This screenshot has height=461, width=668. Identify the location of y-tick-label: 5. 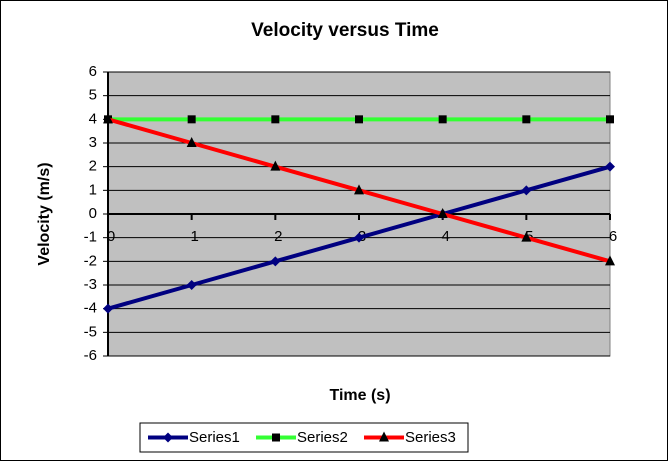
(93, 95).